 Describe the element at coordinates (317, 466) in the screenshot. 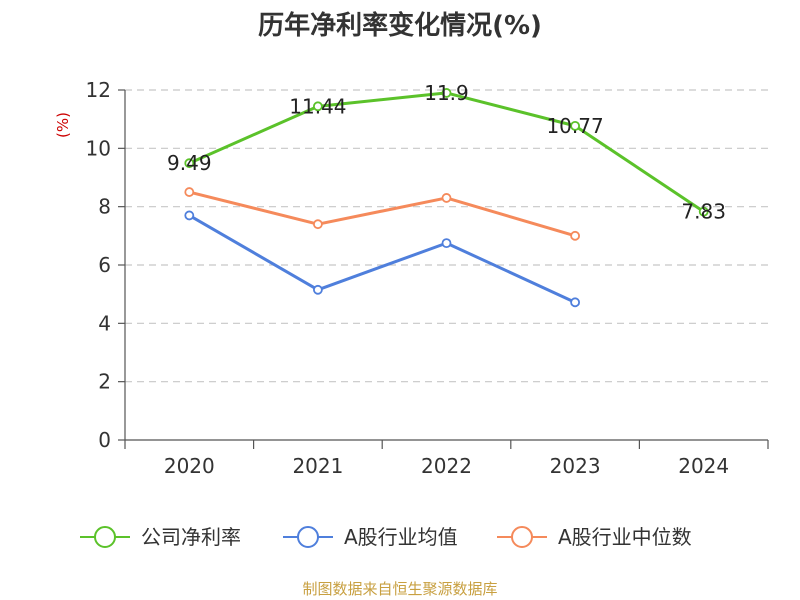

I see `x-tick-label: 2021` at that location.